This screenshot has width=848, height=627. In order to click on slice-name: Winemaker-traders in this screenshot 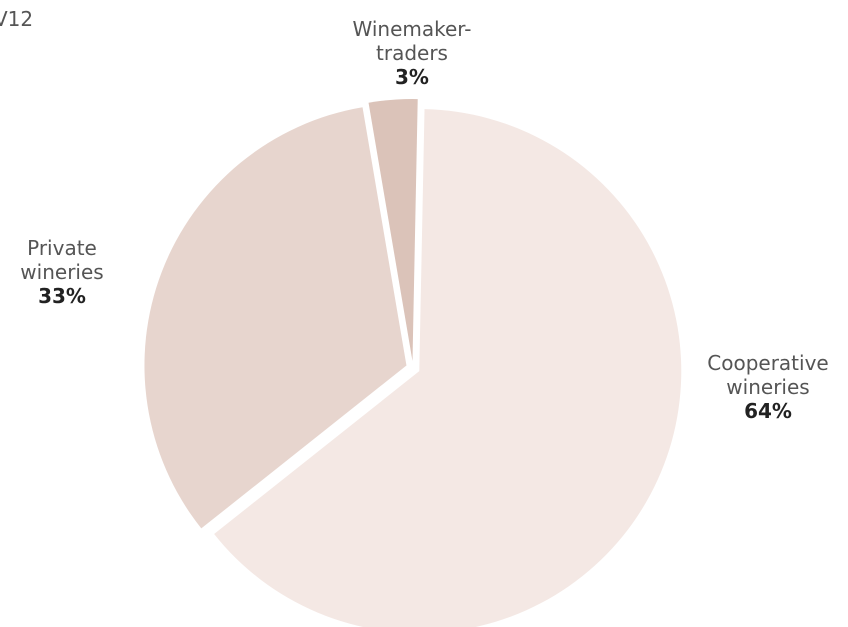, I will do `click(412, 41)`.